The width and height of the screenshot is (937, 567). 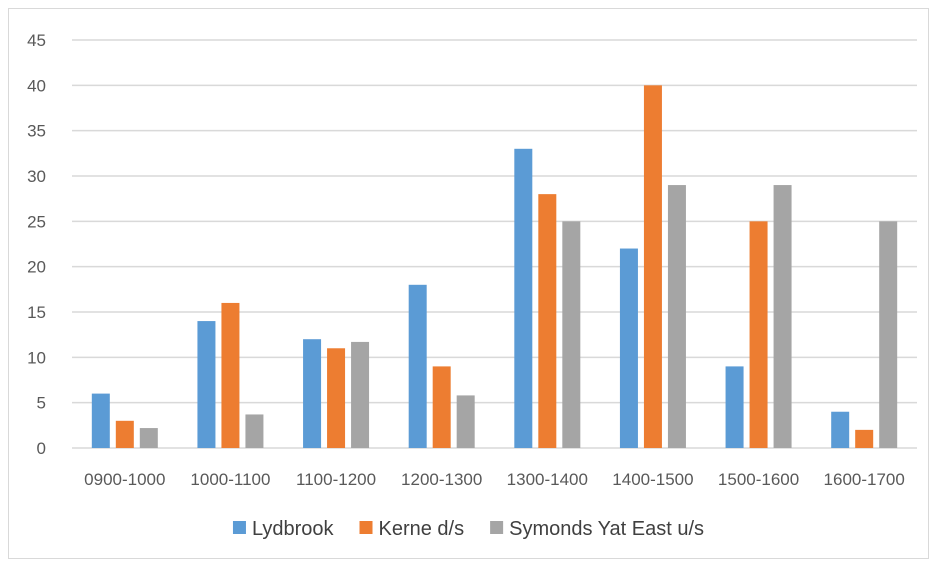 What do you see at coordinates (422, 529) in the screenshot?
I see `legend-label: Kerne d/s` at bounding box center [422, 529].